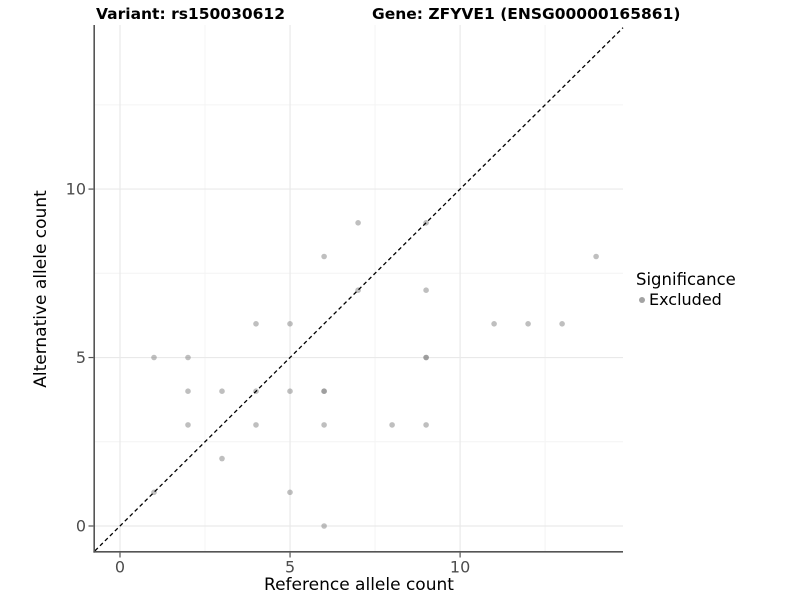 This screenshot has width=800, height=600. Describe the element at coordinates (81, 526) in the screenshot. I see `y-tick-label: 0` at that location.